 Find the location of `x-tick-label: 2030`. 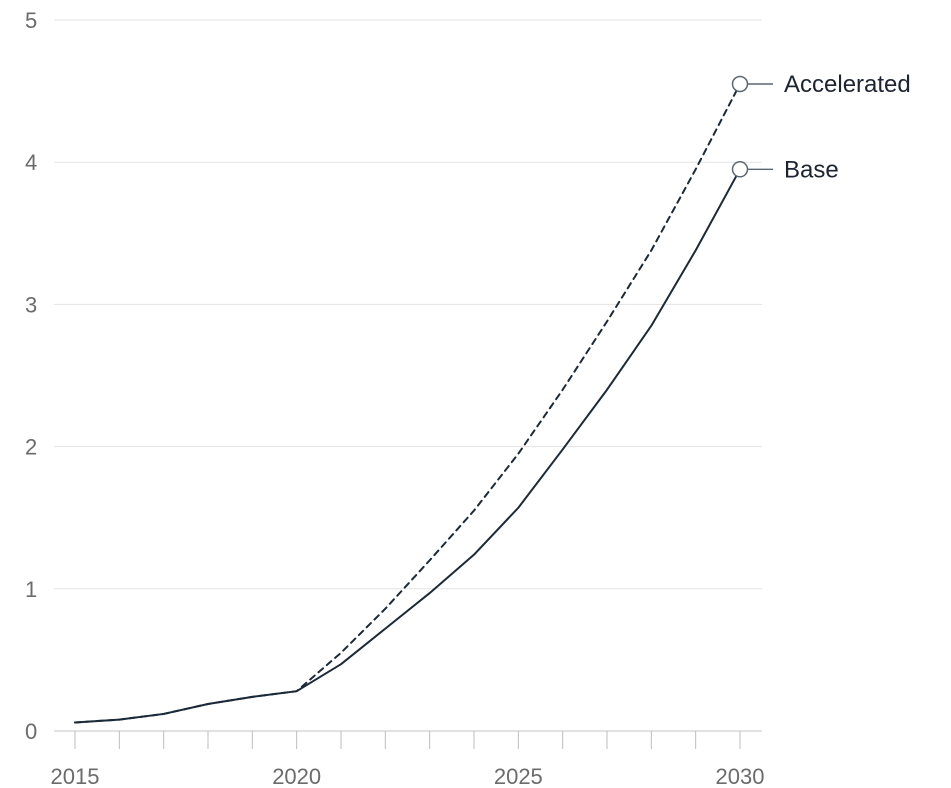

x-tick-label: 2030 is located at coordinates (740, 776).